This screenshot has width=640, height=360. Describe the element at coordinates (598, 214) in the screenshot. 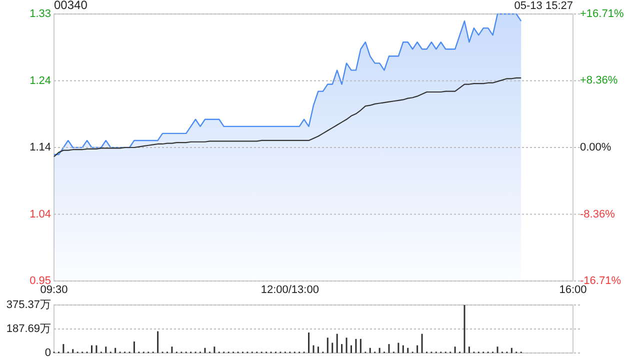

I see `y2-tick-label: -8.36%` at that location.